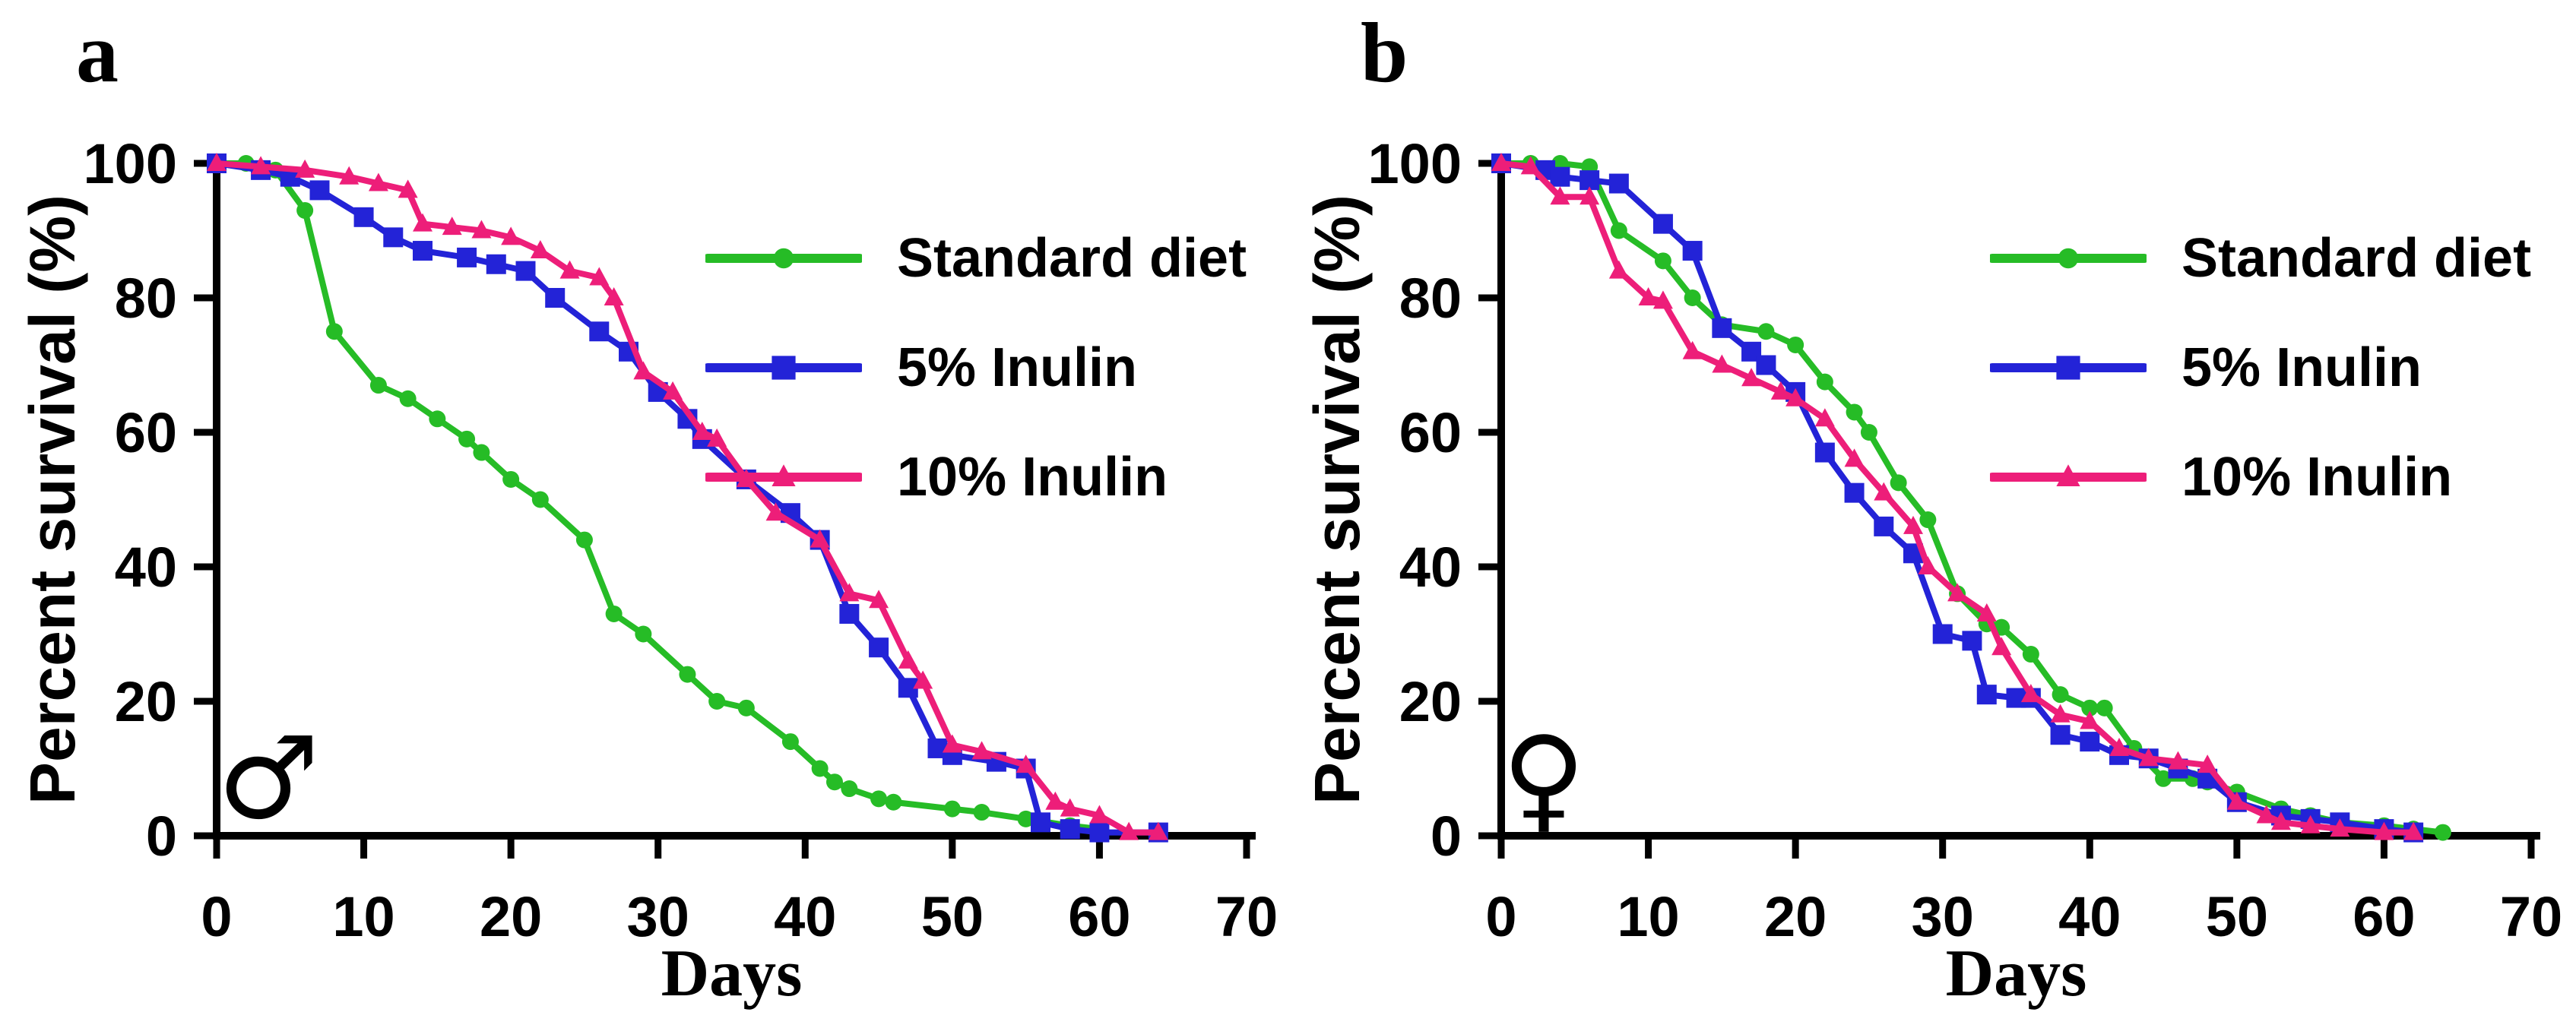 The width and height of the screenshot is (2576, 1028). What do you see at coordinates (97, 53) in the screenshot?
I see `panel-a-letter: a` at bounding box center [97, 53].